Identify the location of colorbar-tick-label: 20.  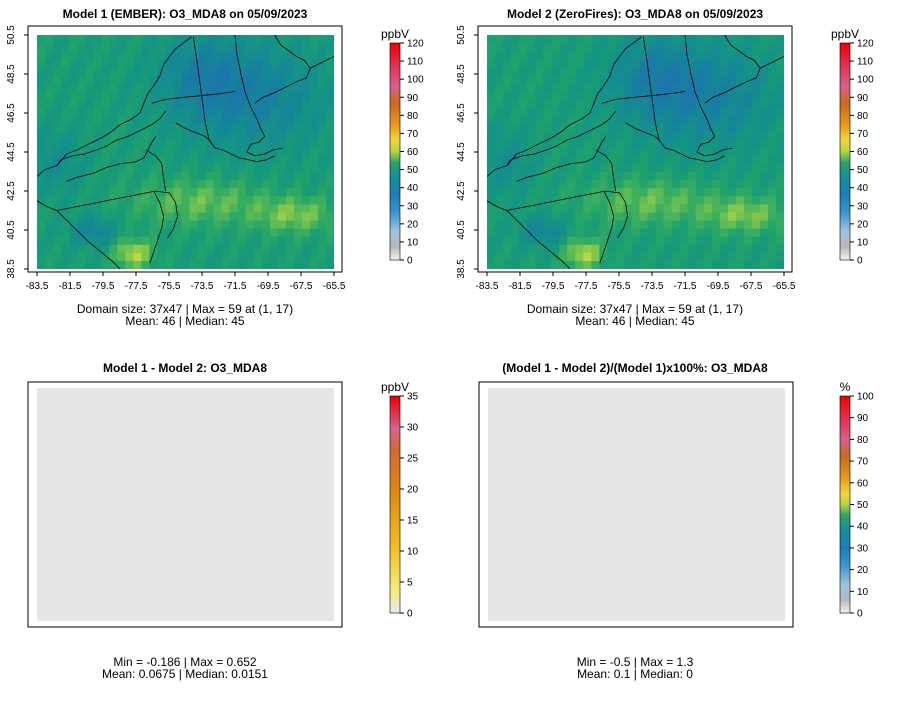
(413, 490).